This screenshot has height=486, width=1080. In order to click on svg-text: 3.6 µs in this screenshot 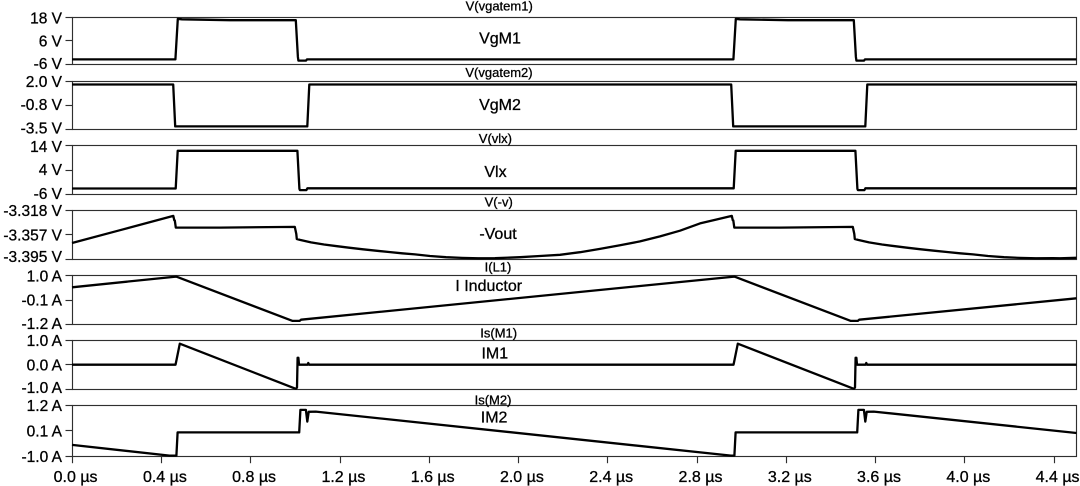, I will do `click(879, 477)`.